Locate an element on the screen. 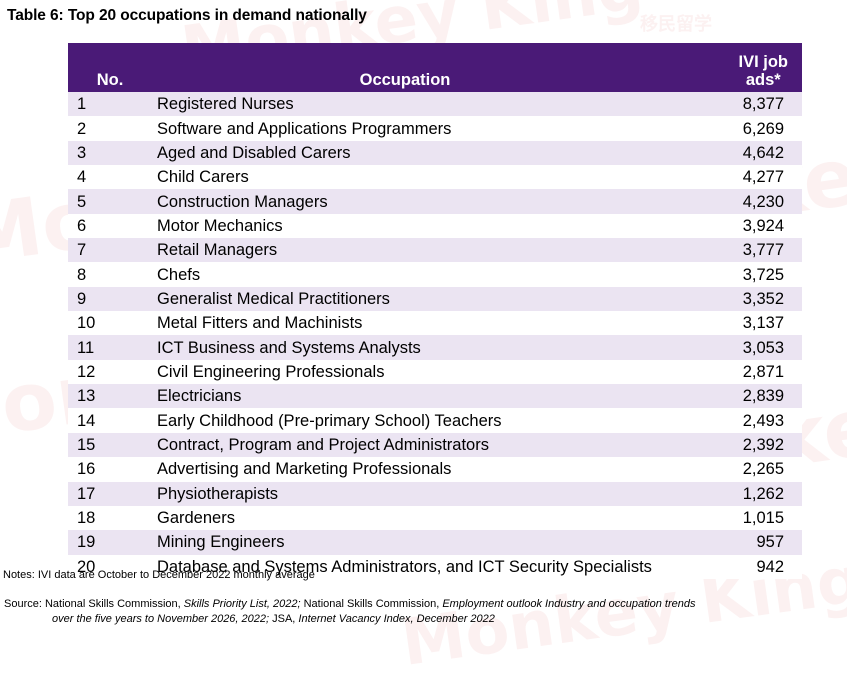  cell-rank: 4 is located at coordinates (110, 177).